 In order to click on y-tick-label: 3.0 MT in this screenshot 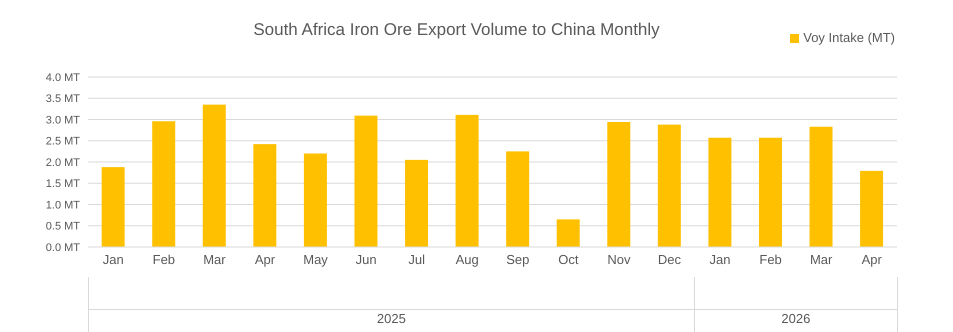, I will do `click(63, 120)`.